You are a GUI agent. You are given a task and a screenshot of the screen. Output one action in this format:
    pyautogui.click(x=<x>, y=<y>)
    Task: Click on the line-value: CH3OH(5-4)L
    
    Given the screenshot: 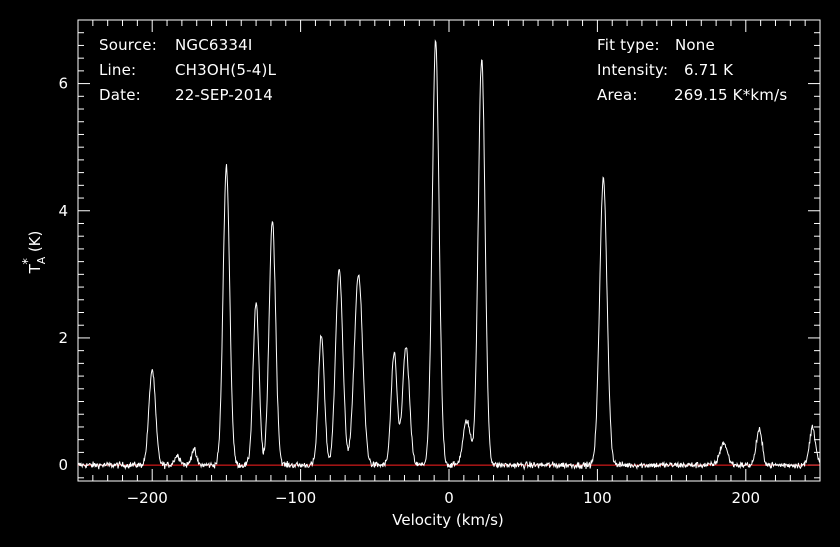 What is the action you would take?
    pyautogui.click(x=226, y=70)
    